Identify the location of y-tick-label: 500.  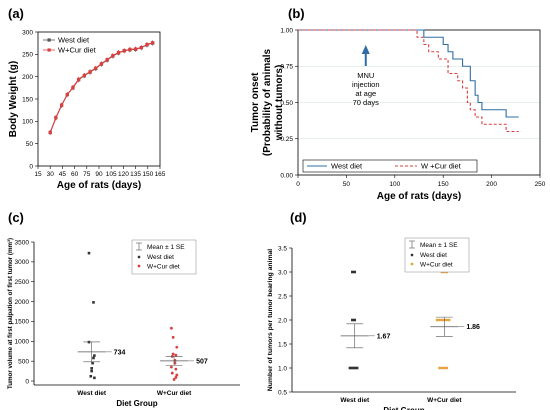
(23, 361).